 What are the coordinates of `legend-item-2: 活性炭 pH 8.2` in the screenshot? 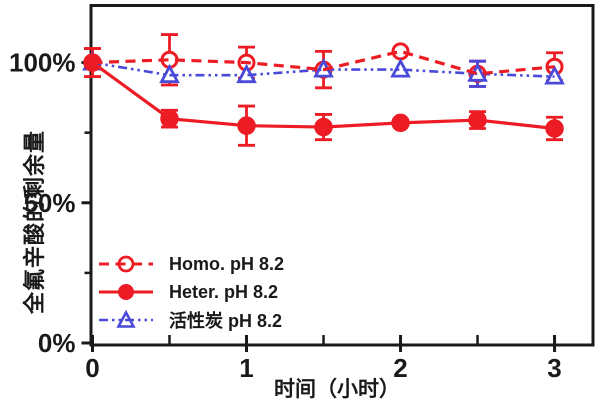 It's located at (190, 320).